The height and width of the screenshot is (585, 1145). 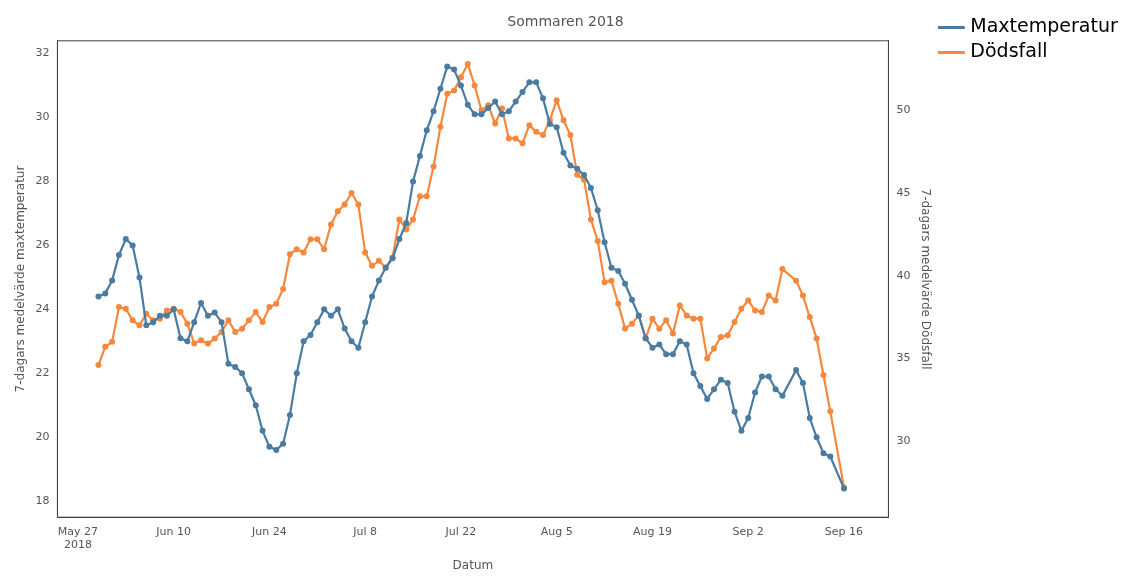 I want to click on x-tick-label: Jul 22, so click(x=460, y=531).